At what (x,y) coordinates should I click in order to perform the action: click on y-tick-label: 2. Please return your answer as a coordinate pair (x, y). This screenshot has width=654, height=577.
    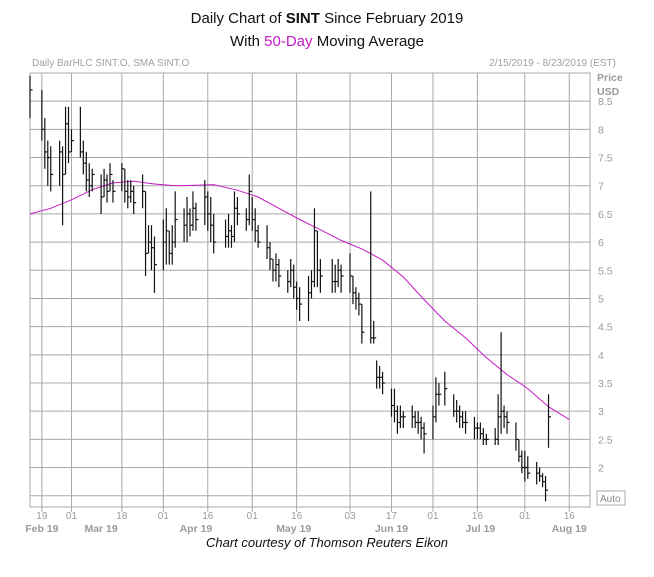
    Looking at the image, I should click on (601, 469).